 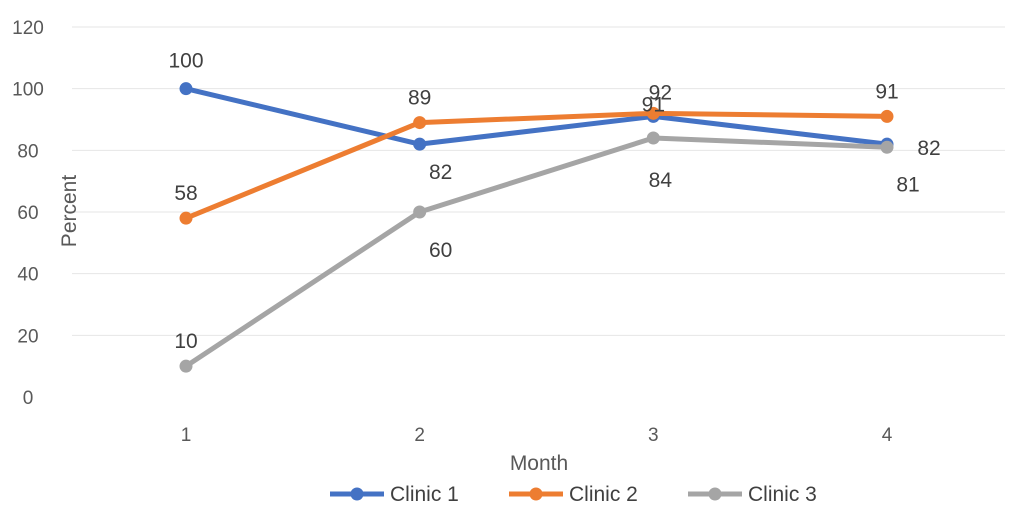 I want to click on legend-item: Clinic 2, so click(x=573, y=494).